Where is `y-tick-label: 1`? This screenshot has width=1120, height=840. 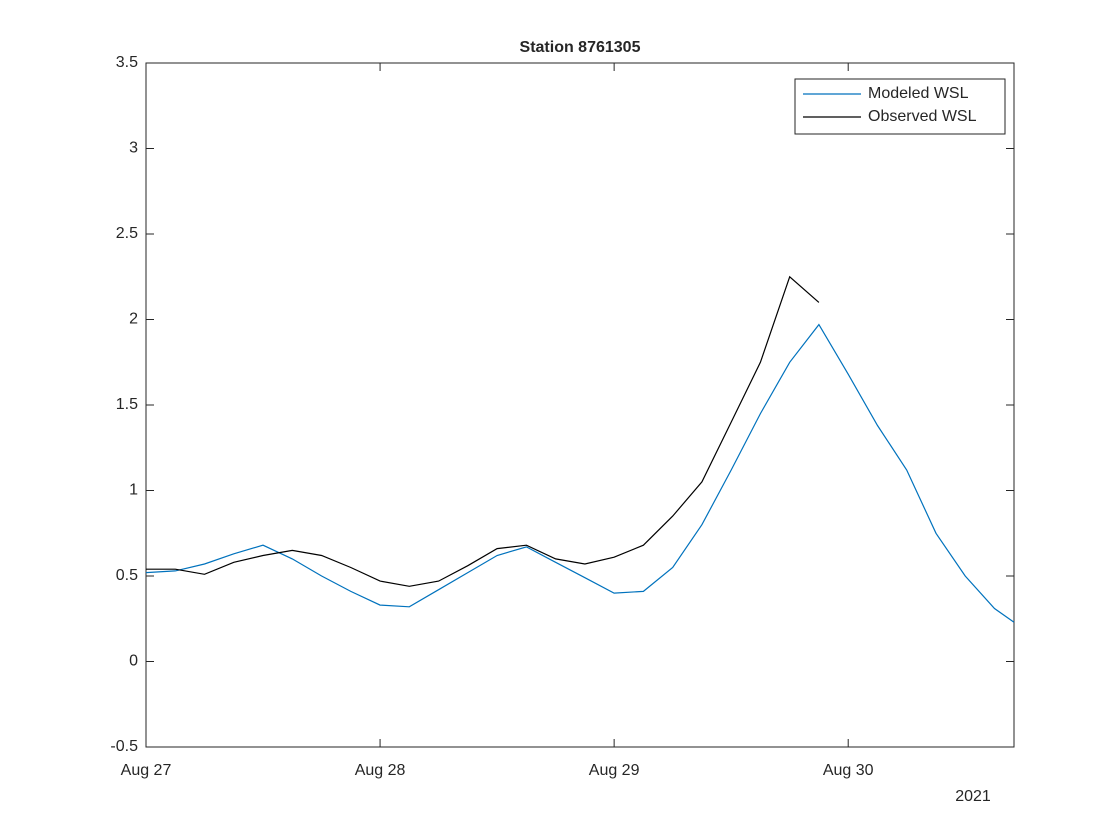 y-tick-label: 1 is located at coordinates (133, 490).